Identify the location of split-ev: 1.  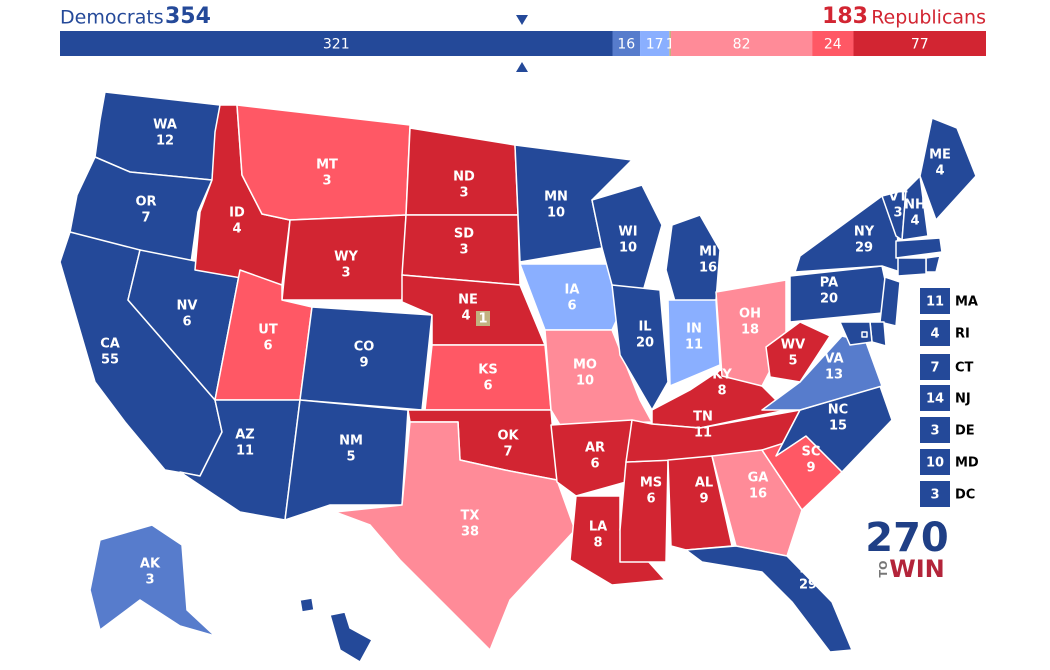
(482, 319).